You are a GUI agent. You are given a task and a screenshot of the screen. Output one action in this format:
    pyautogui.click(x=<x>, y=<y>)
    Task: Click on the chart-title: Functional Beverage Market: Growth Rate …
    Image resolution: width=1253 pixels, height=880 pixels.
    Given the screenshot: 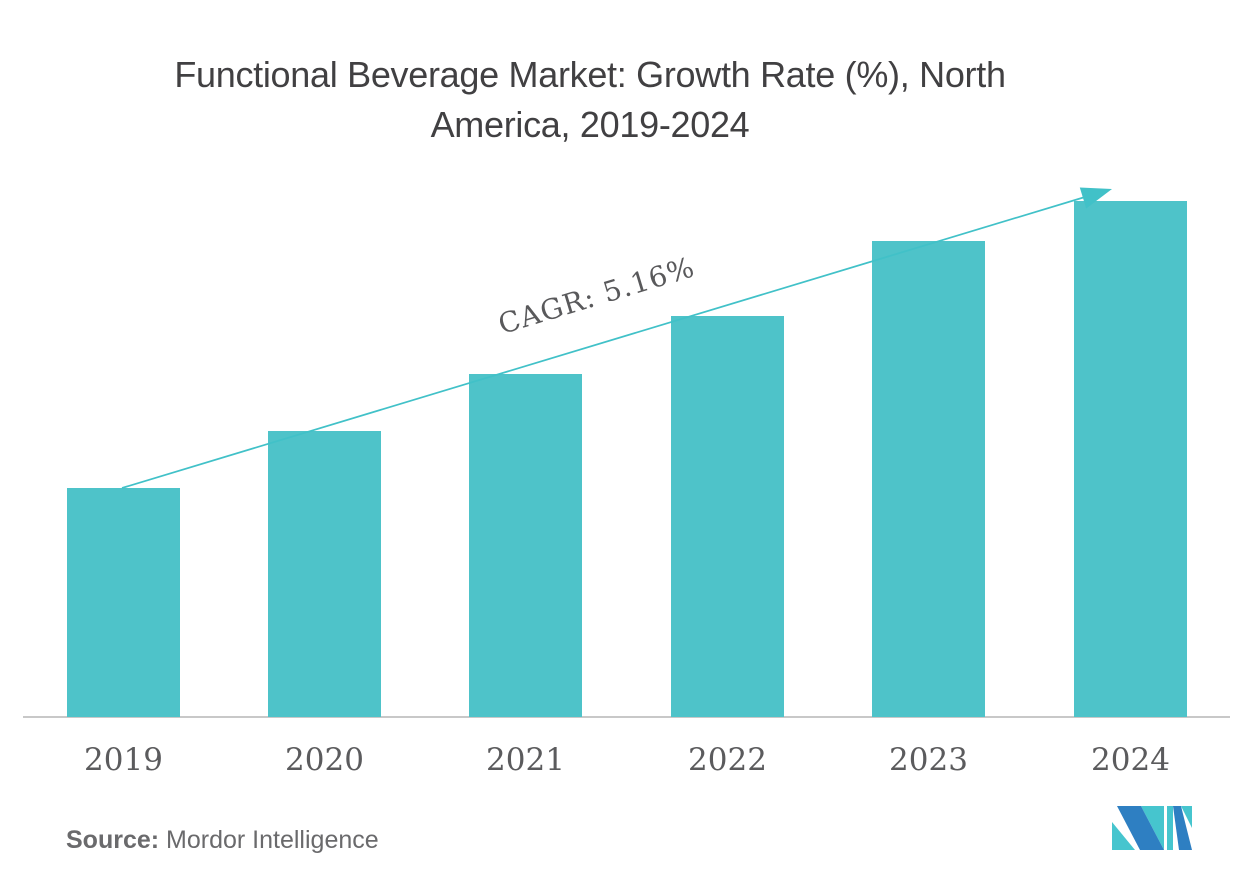 What is the action you would take?
    pyautogui.click(x=590, y=100)
    